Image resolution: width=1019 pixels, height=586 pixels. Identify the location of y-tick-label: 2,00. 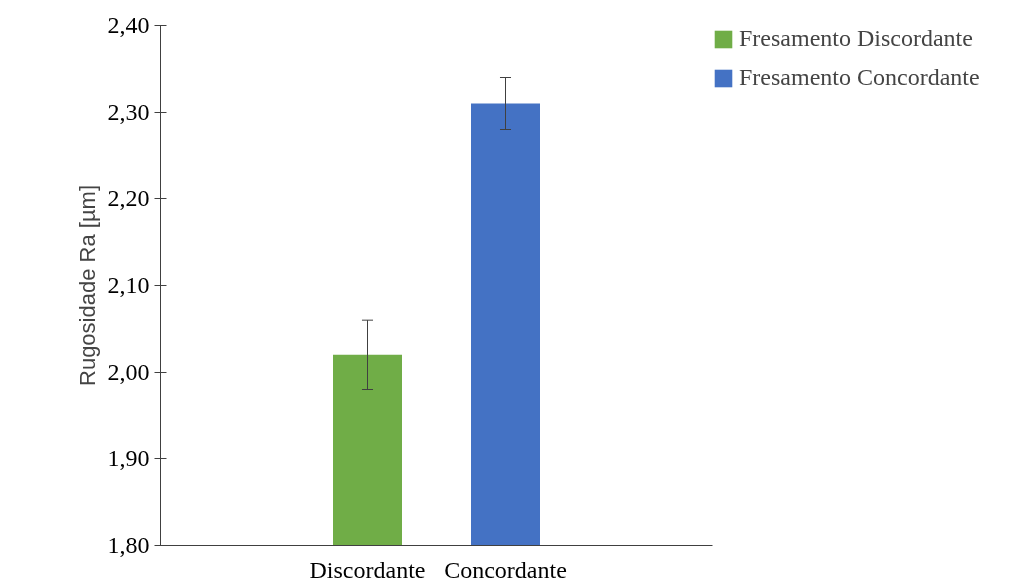
(128, 371).